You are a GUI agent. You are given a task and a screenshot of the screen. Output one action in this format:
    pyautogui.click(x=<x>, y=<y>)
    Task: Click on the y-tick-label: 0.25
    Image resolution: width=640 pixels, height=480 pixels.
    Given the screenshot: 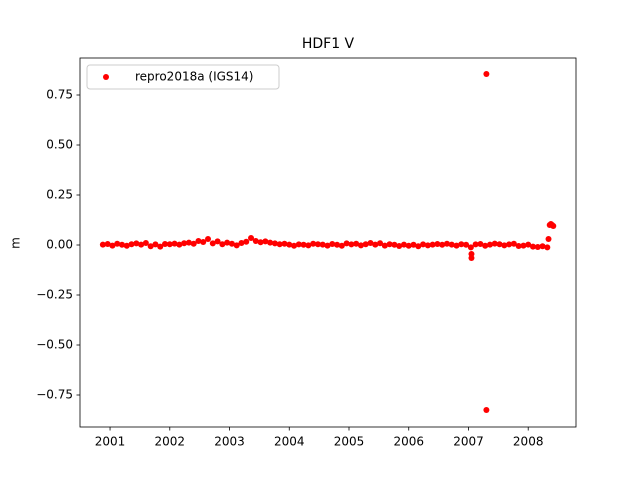 What is the action you would take?
    pyautogui.click(x=59, y=195)
    